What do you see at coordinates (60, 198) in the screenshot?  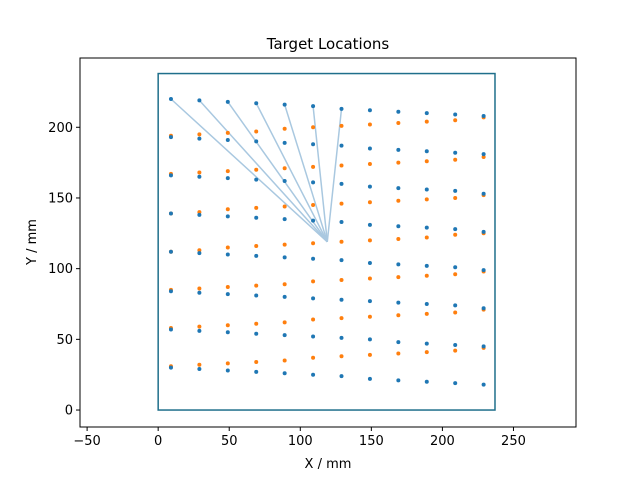 I see `y-tick-label: 150` at bounding box center [60, 198].